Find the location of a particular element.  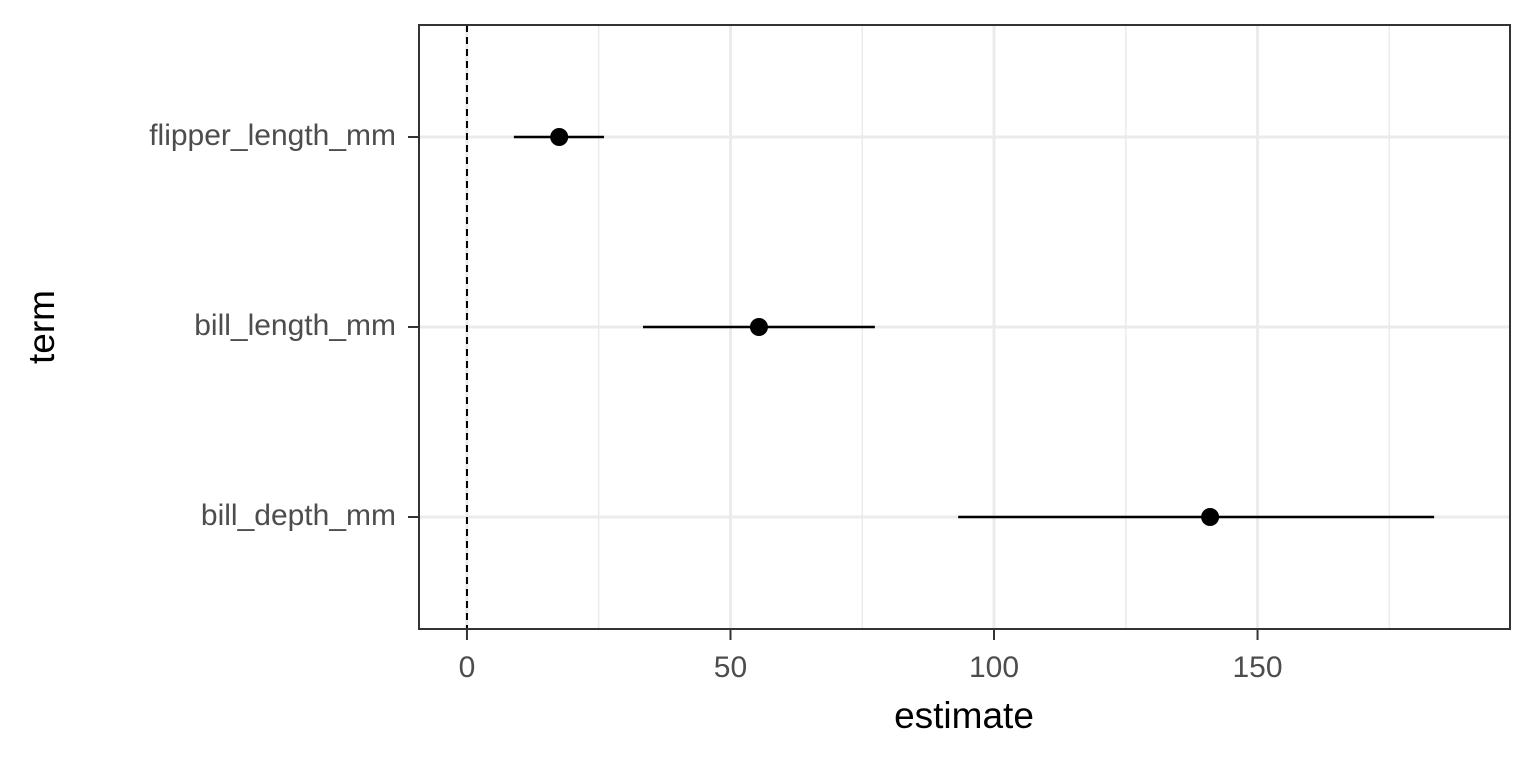

x-tick-label: 50 is located at coordinates (730, 667).